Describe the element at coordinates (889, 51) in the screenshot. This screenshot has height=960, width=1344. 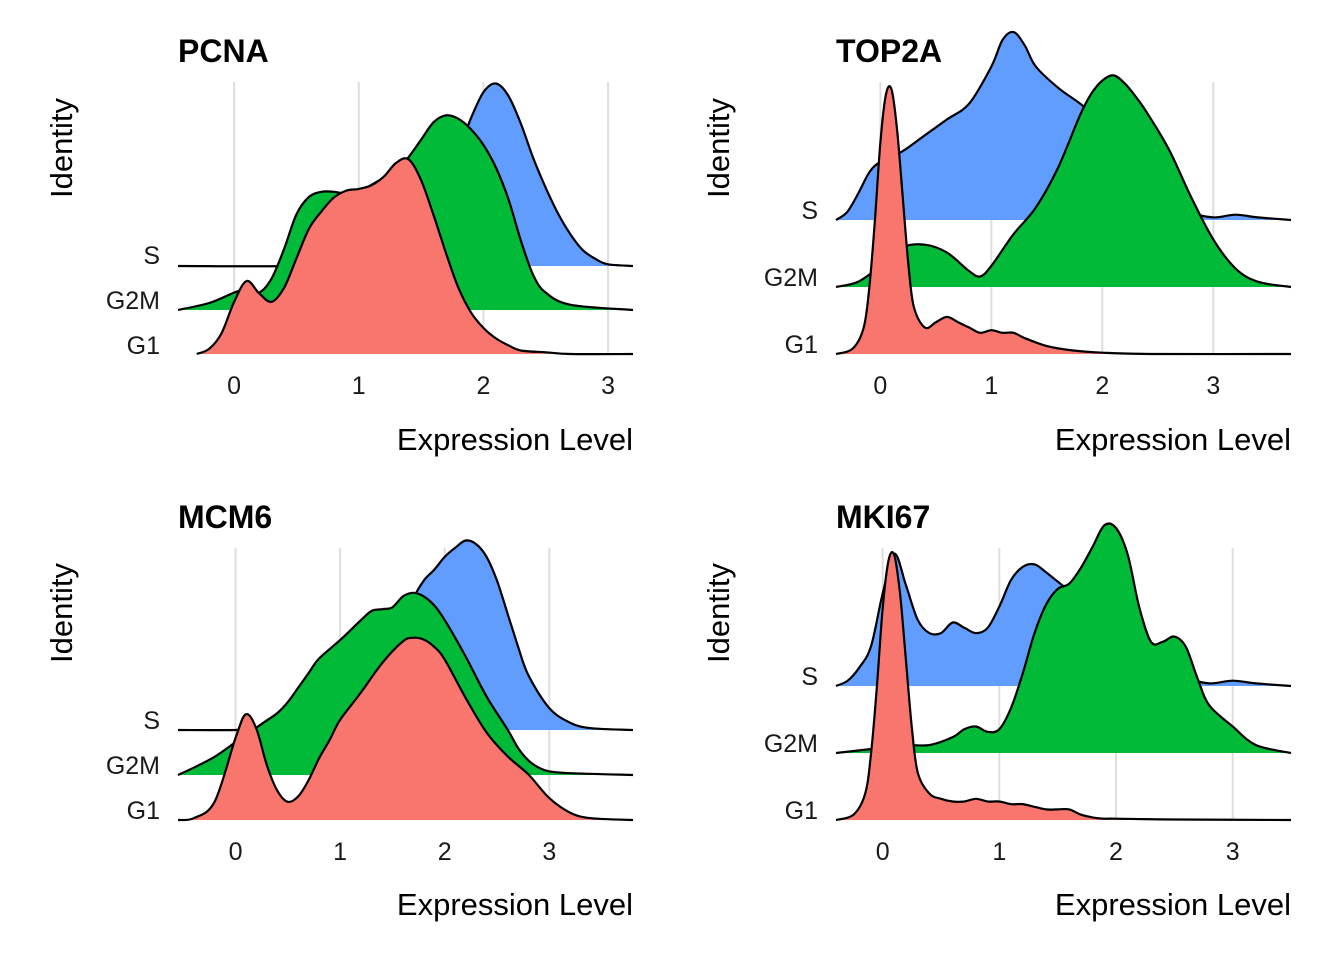
I see `panel-title: TOP2A` at that location.